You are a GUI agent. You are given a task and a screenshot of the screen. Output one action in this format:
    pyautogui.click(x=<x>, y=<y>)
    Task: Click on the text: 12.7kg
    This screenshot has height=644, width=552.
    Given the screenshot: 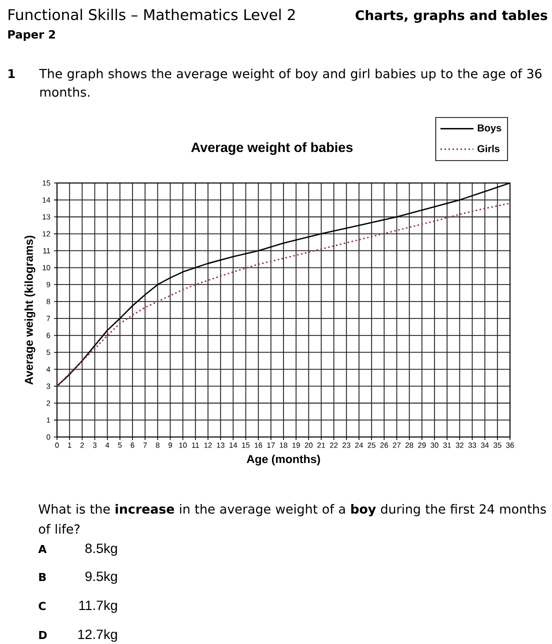 What is the action you would take?
    pyautogui.click(x=97, y=635)
    